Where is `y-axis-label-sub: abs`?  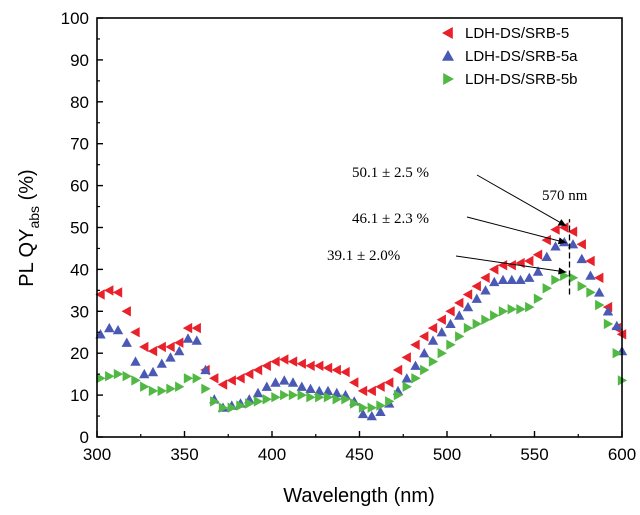 y-axis-label-sub: abs is located at coordinates (34, 217).